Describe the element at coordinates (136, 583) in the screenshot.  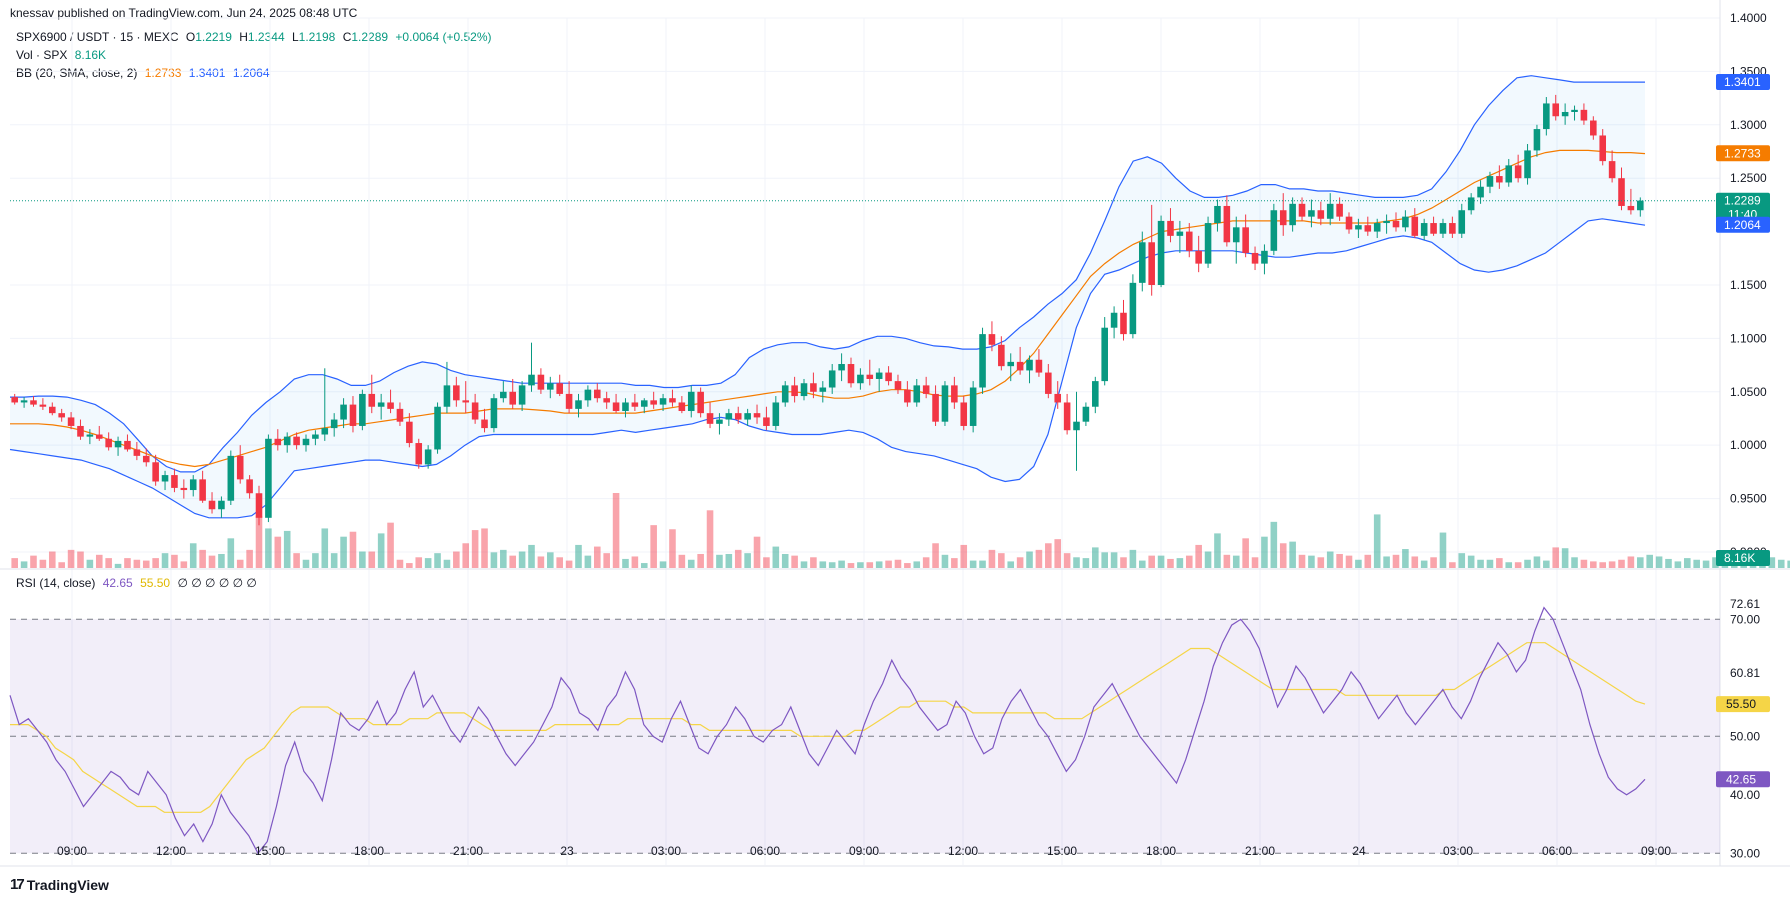
I see `rsi-legend: RSI (14, close) 42.65 55.50 ∅ ∅ ∅ ∅ ∅ ∅` at that location.